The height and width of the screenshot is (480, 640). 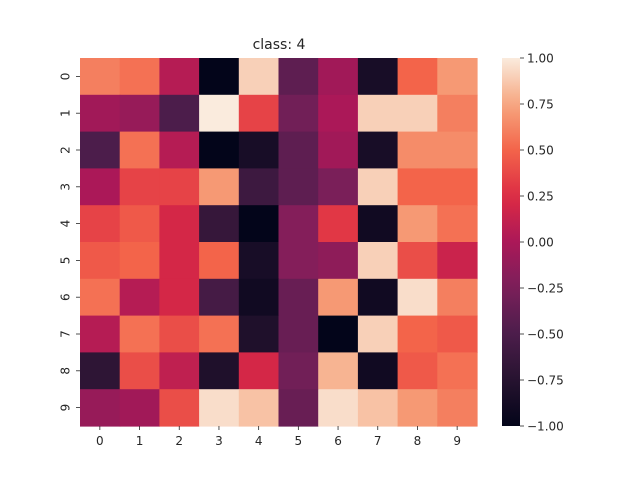 What do you see at coordinates (457, 441) in the screenshot?
I see `x-tick-label: 9` at bounding box center [457, 441].